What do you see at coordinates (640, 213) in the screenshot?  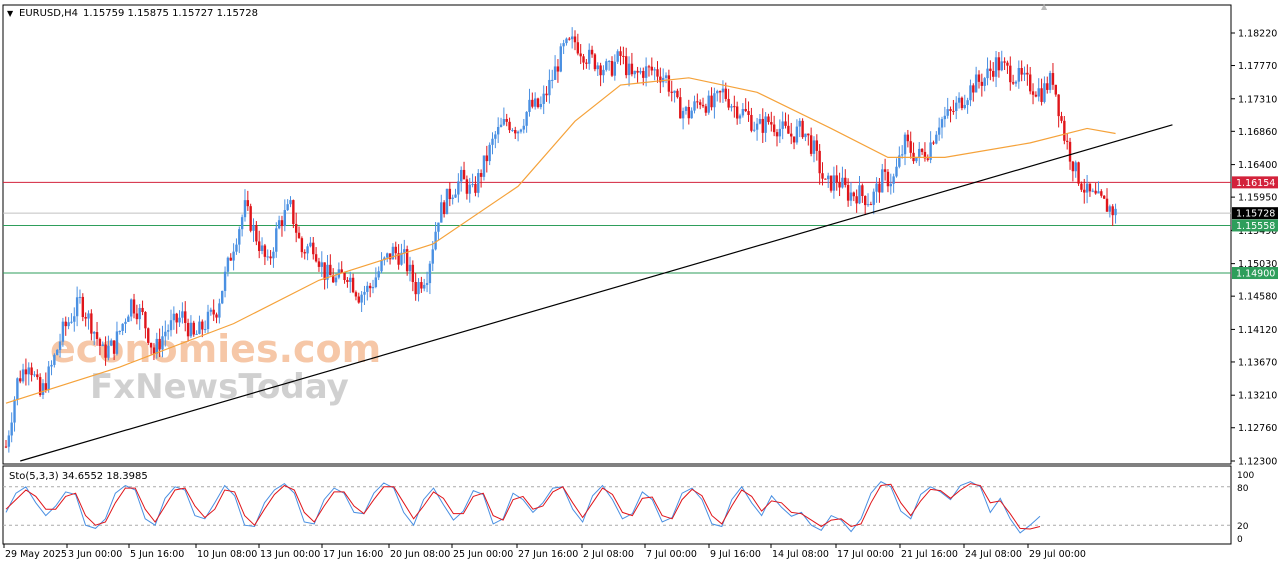 I see `level-current: 1.15728` at bounding box center [640, 213].